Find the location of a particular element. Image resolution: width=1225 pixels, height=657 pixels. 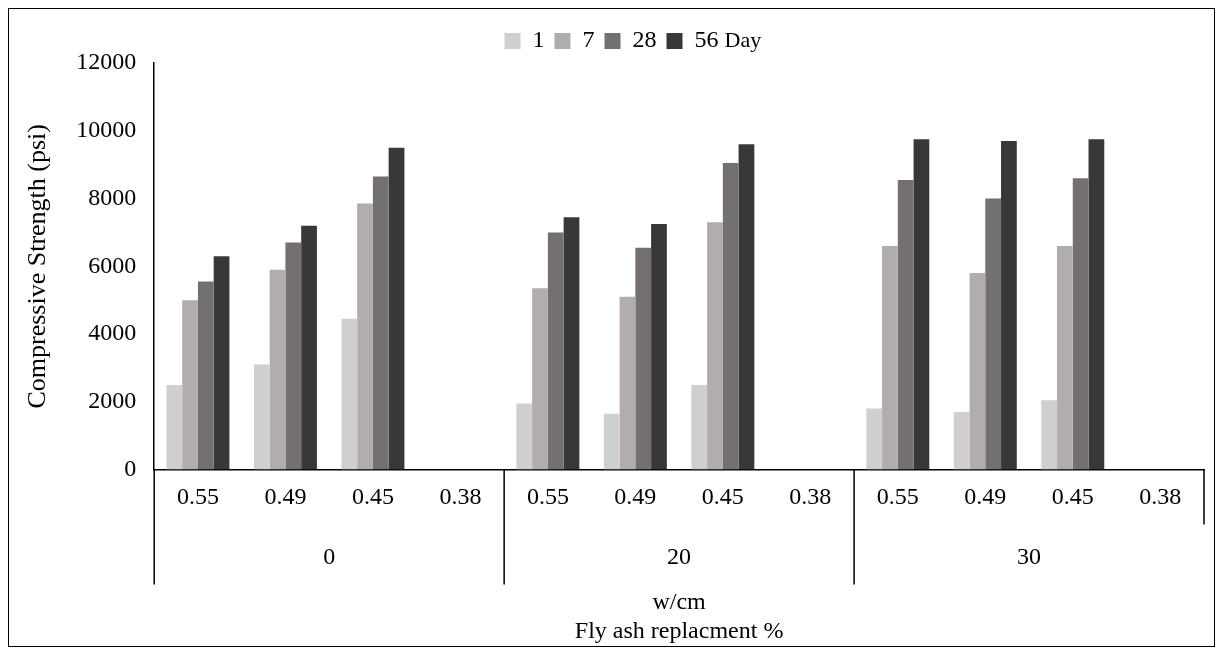

legend-label: 56 is located at coordinates (706, 39).